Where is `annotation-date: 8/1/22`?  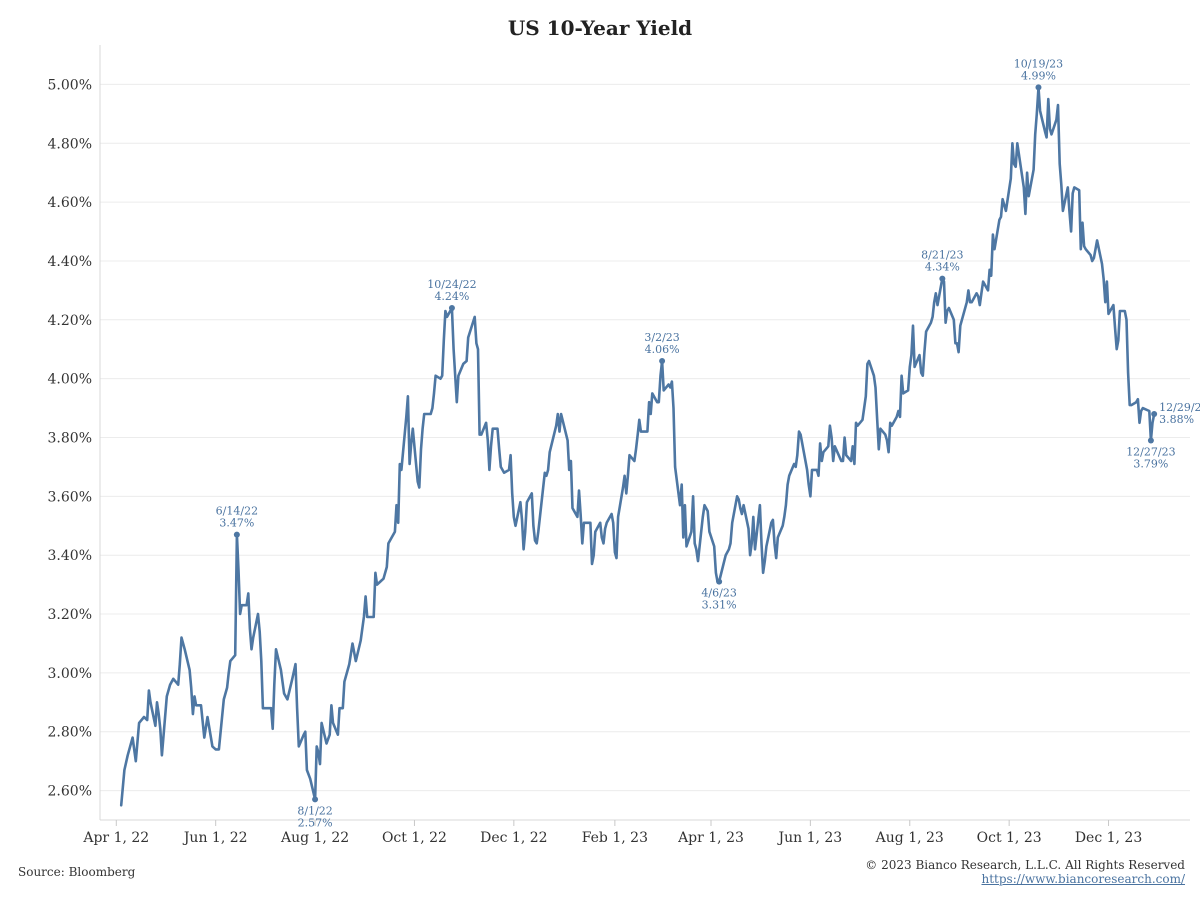 annotation-date: 8/1/22 is located at coordinates (314, 810).